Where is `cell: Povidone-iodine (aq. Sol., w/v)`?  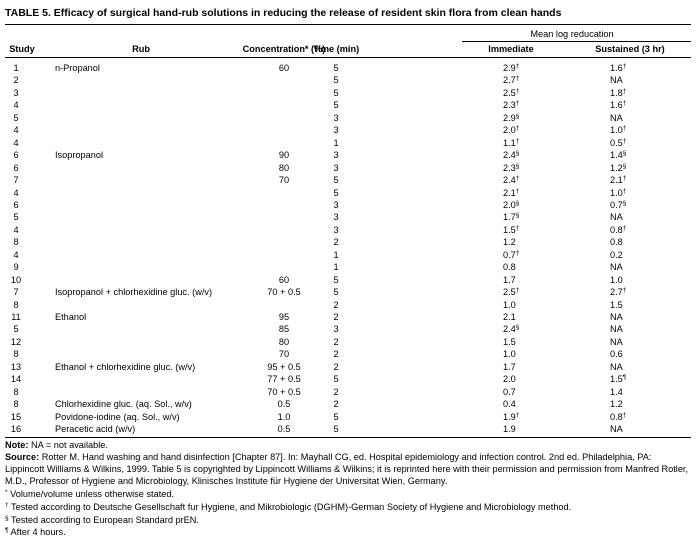
cell: Povidone-iodine (aq. Sol., w/v) is located at coordinates (117, 416).